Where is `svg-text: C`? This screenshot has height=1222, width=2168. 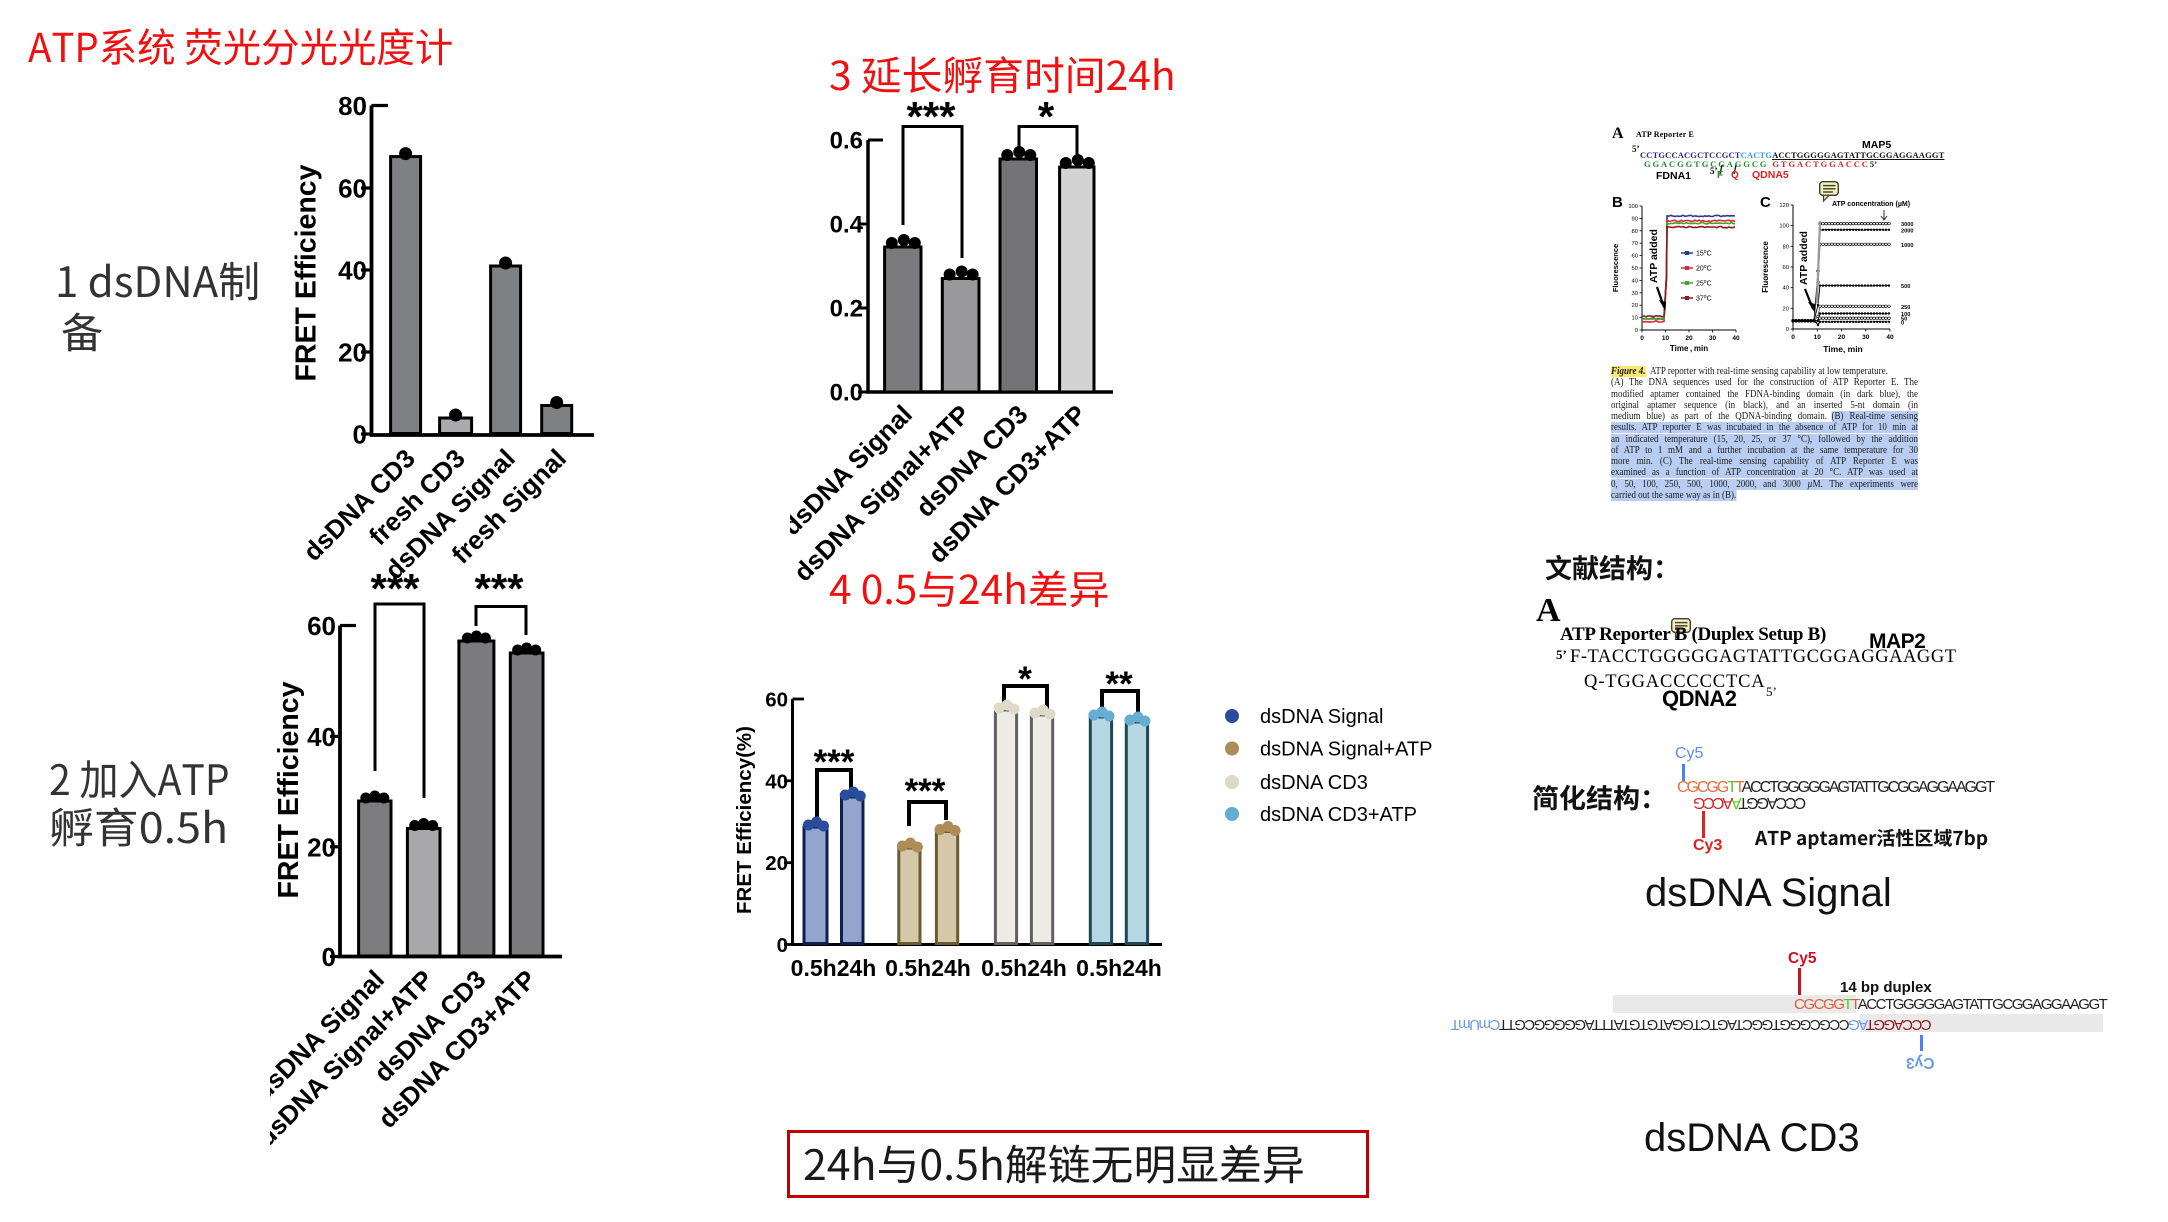
svg-text: C is located at coordinates (1765, 202).